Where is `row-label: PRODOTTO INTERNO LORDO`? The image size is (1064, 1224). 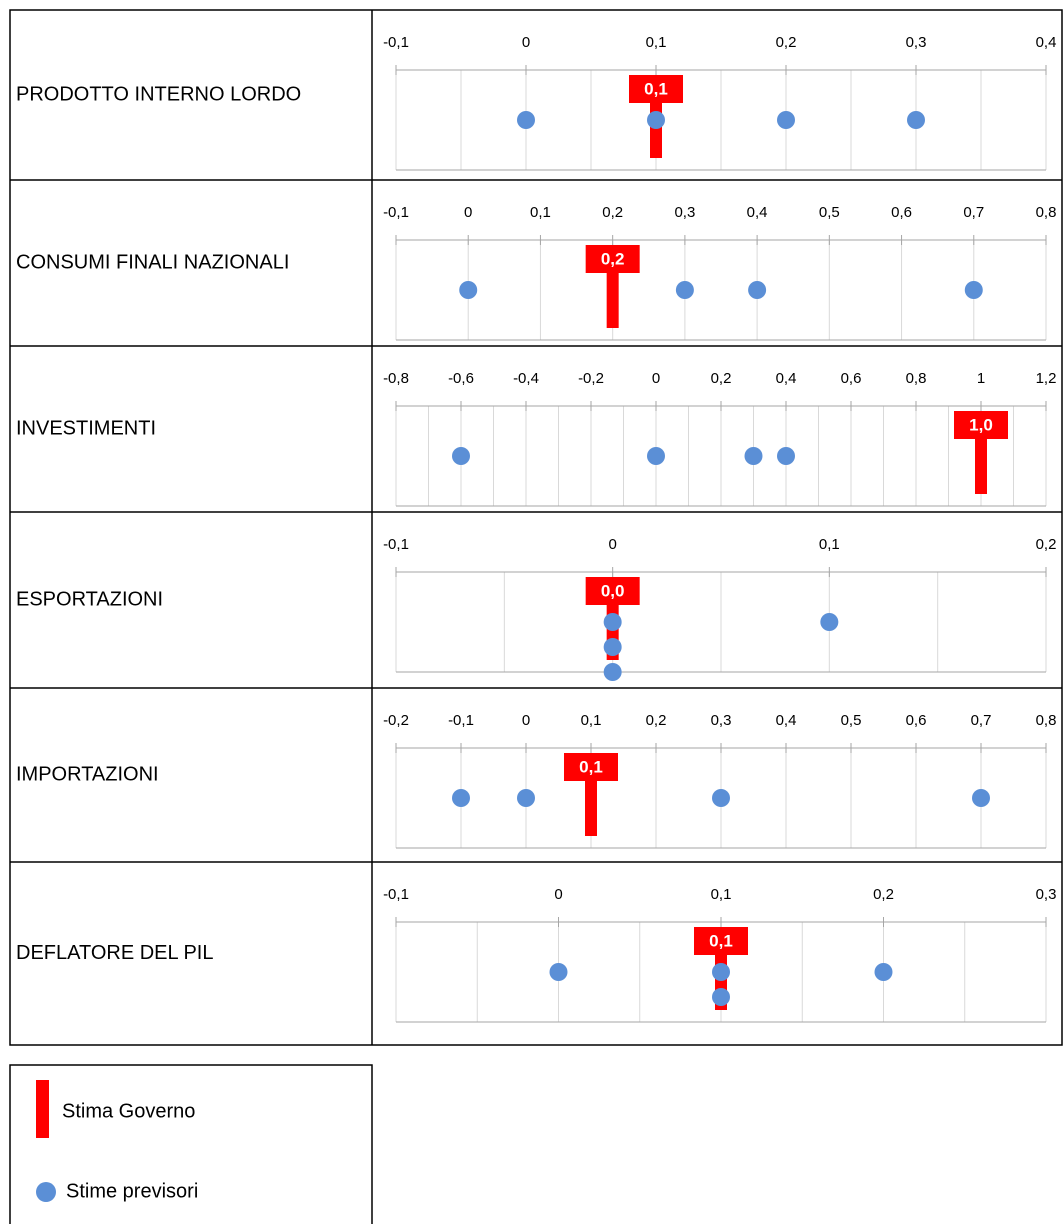
row-label: PRODOTTO INTERNO LORDO is located at coordinates (158, 94).